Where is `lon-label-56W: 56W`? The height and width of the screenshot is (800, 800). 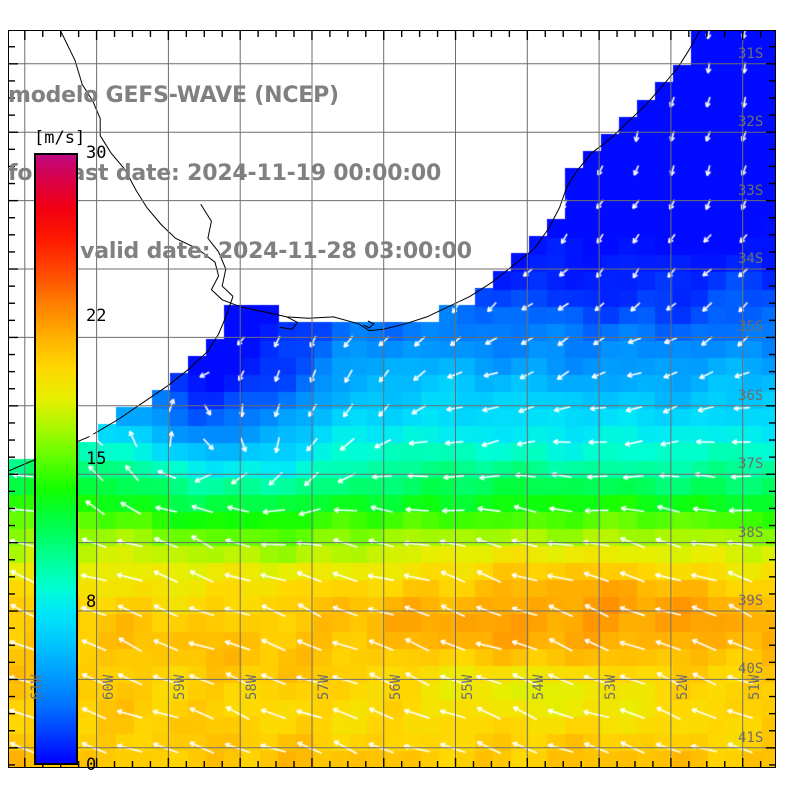 lon-label-56W: 56W is located at coordinates (395, 687).